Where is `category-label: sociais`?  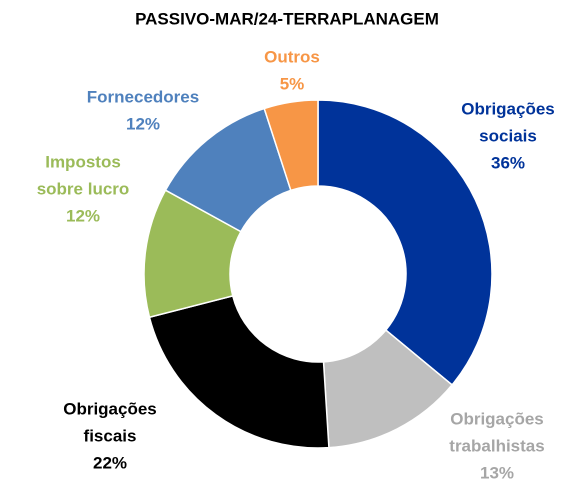
category-label: sociais is located at coordinates (508, 135).